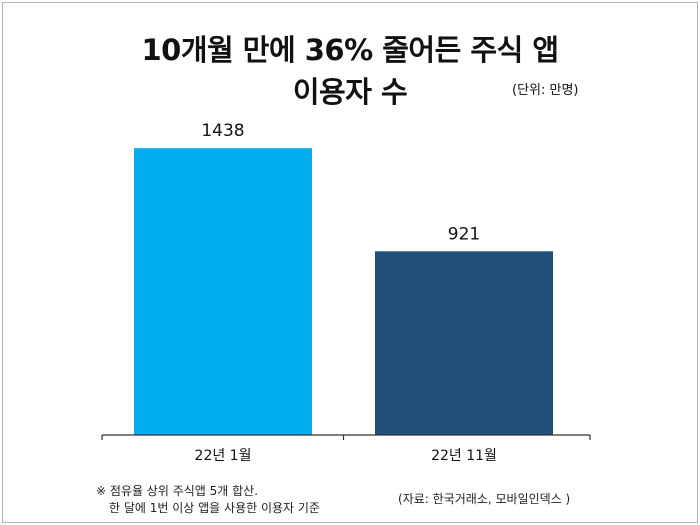  I want to click on source-note: (자료: 한국거래소, 모바일인덱스 ), so click(484, 499).